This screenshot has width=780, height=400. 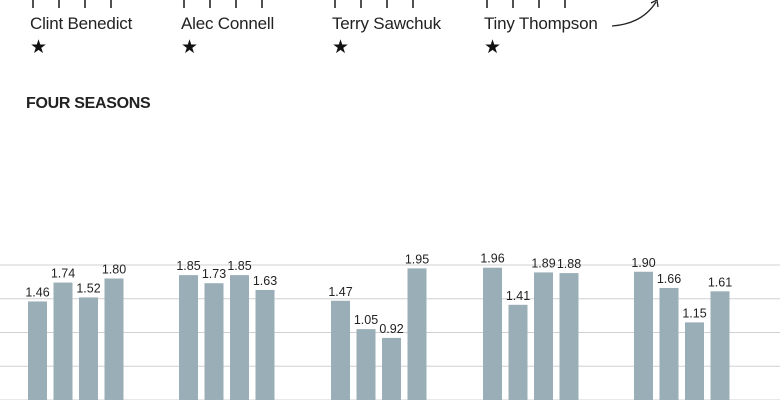 What do you see at coordinates (37, 292) in the screenshot?
I see `data-label: 1.46` at bounding box center [37, 292].